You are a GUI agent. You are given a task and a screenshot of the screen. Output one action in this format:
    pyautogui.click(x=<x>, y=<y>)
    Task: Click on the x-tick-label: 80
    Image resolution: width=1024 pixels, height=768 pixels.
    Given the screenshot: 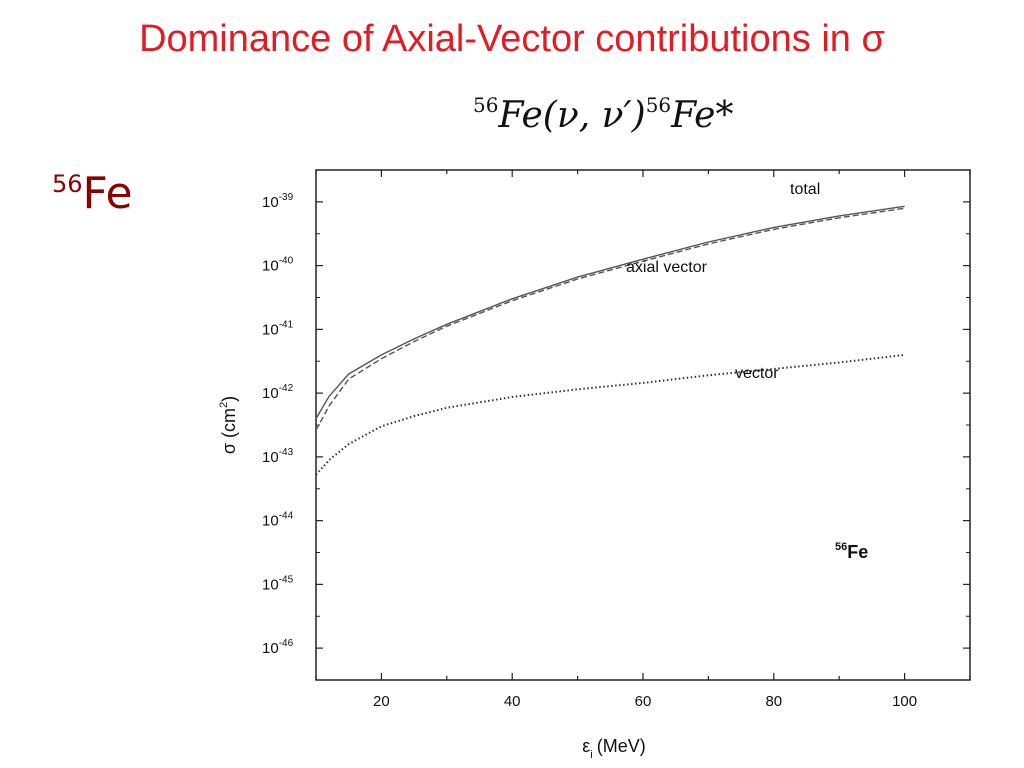 What is the action you would take?
    pyautogui.click(x=773, y=701)
    